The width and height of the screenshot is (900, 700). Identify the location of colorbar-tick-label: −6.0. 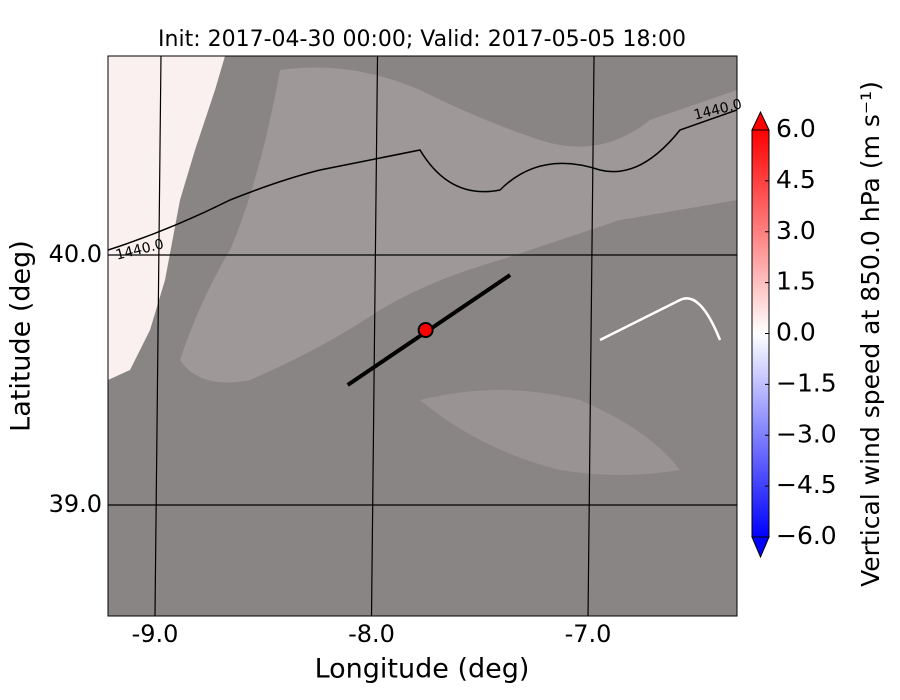
(806, 535).